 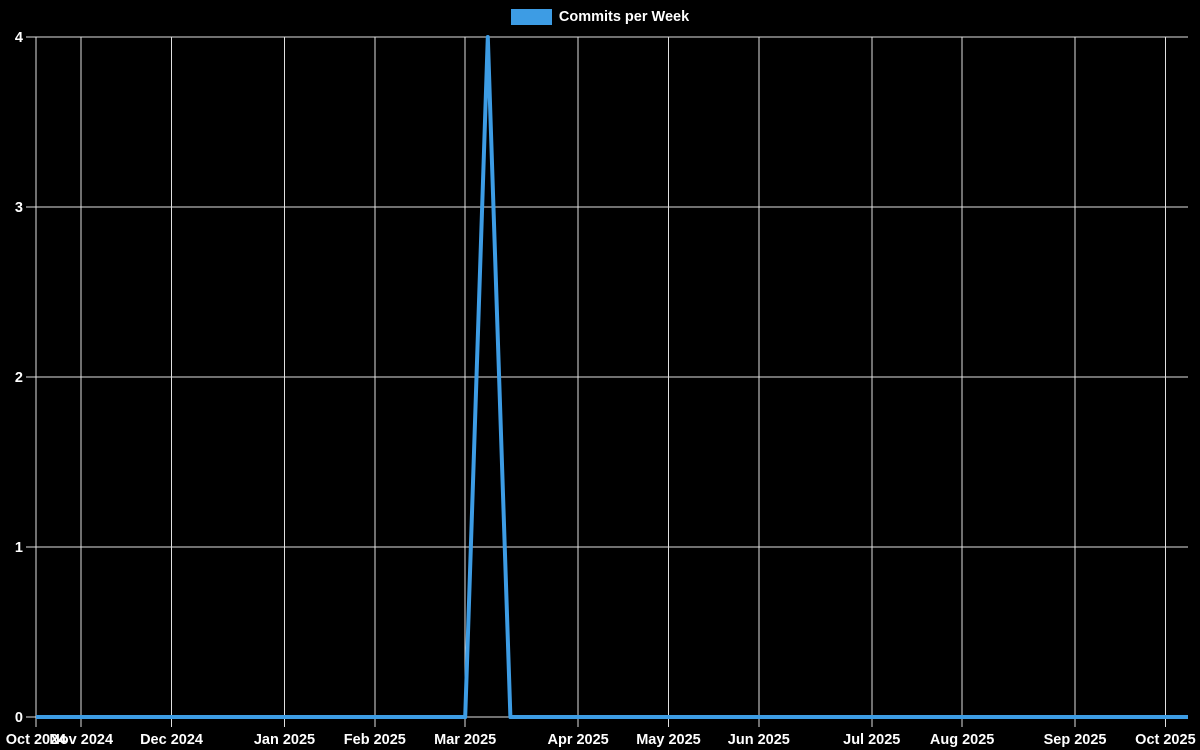 What do you see at coordinates (1165, 740) in the screenshot?
I see `x-tick-label: Oct 2025` at bounding box center [1165, 740].